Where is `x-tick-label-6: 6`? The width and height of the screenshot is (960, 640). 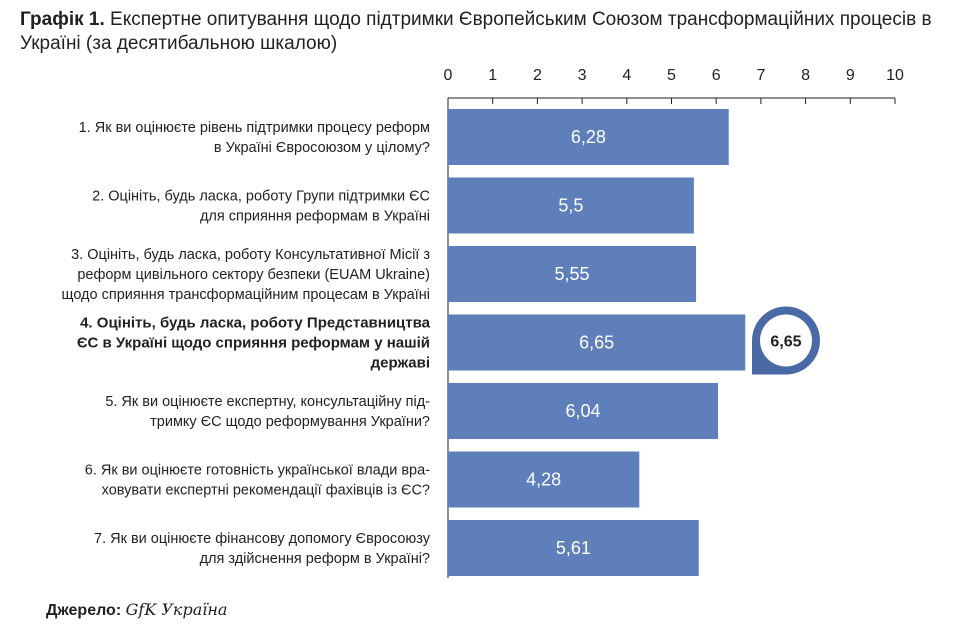 x-tick-label-6: 6 is located at coordinates (716, 75).